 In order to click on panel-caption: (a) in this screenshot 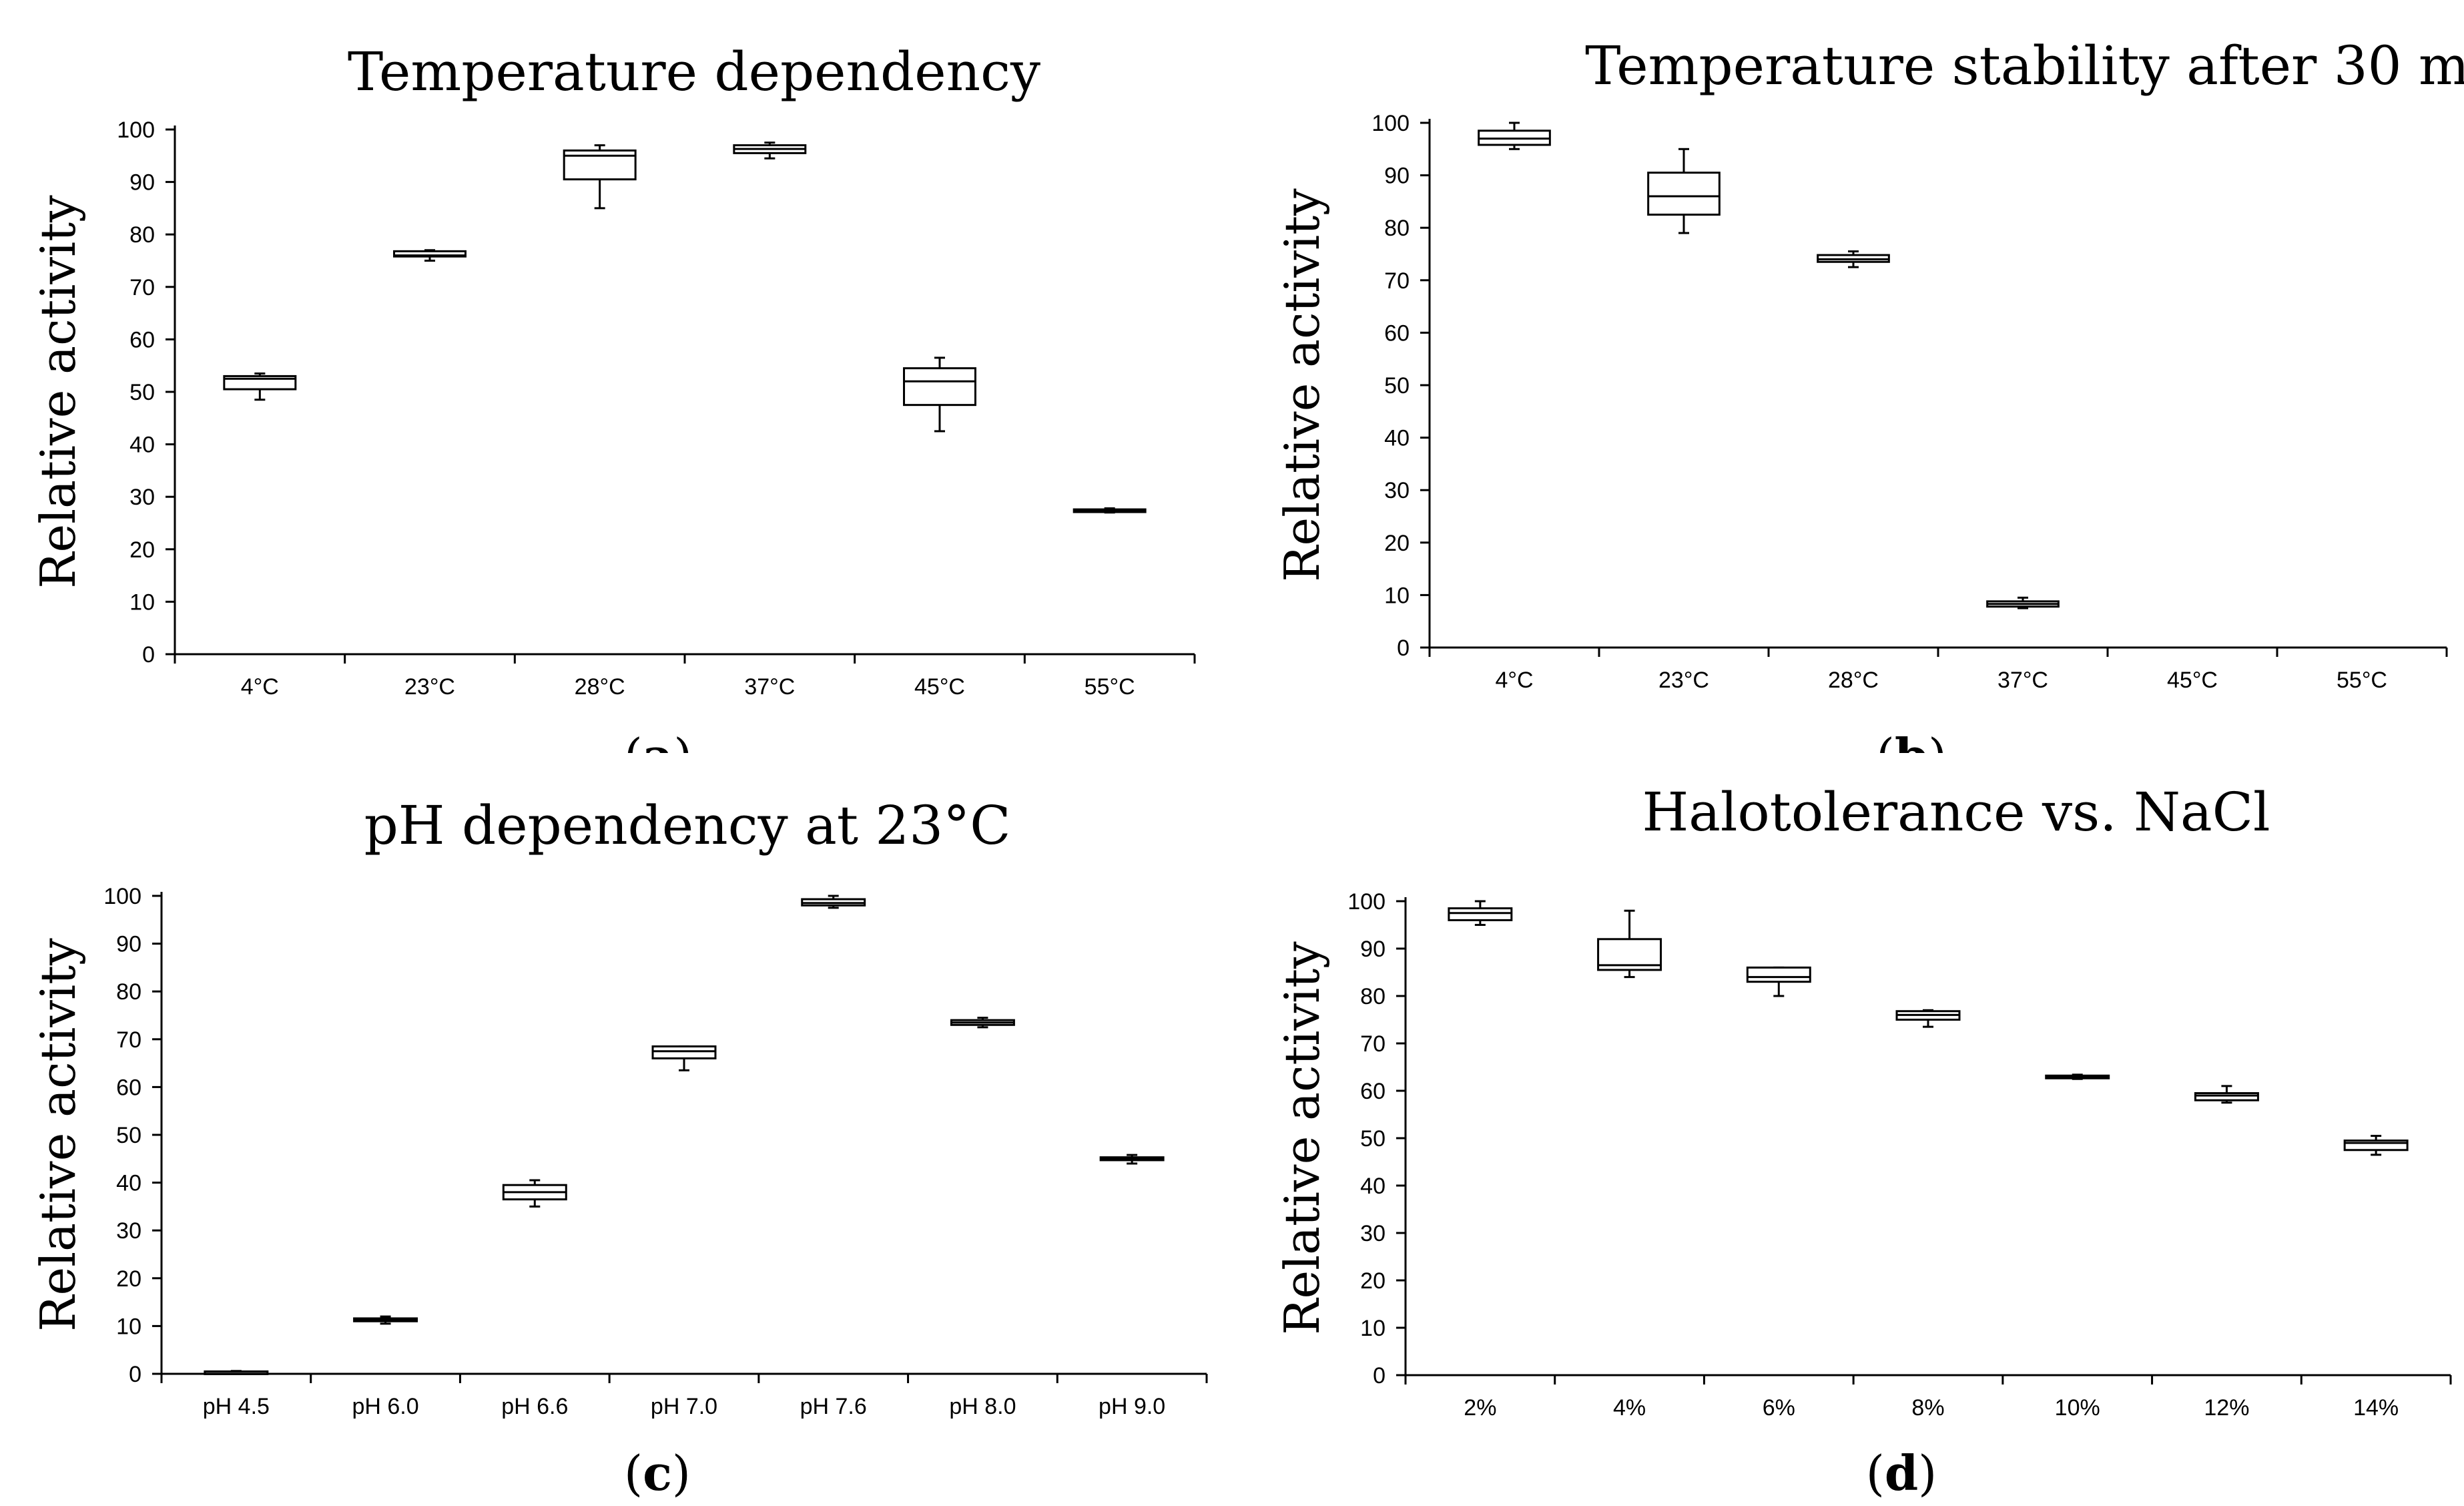, I will do `click(658, 740)`.